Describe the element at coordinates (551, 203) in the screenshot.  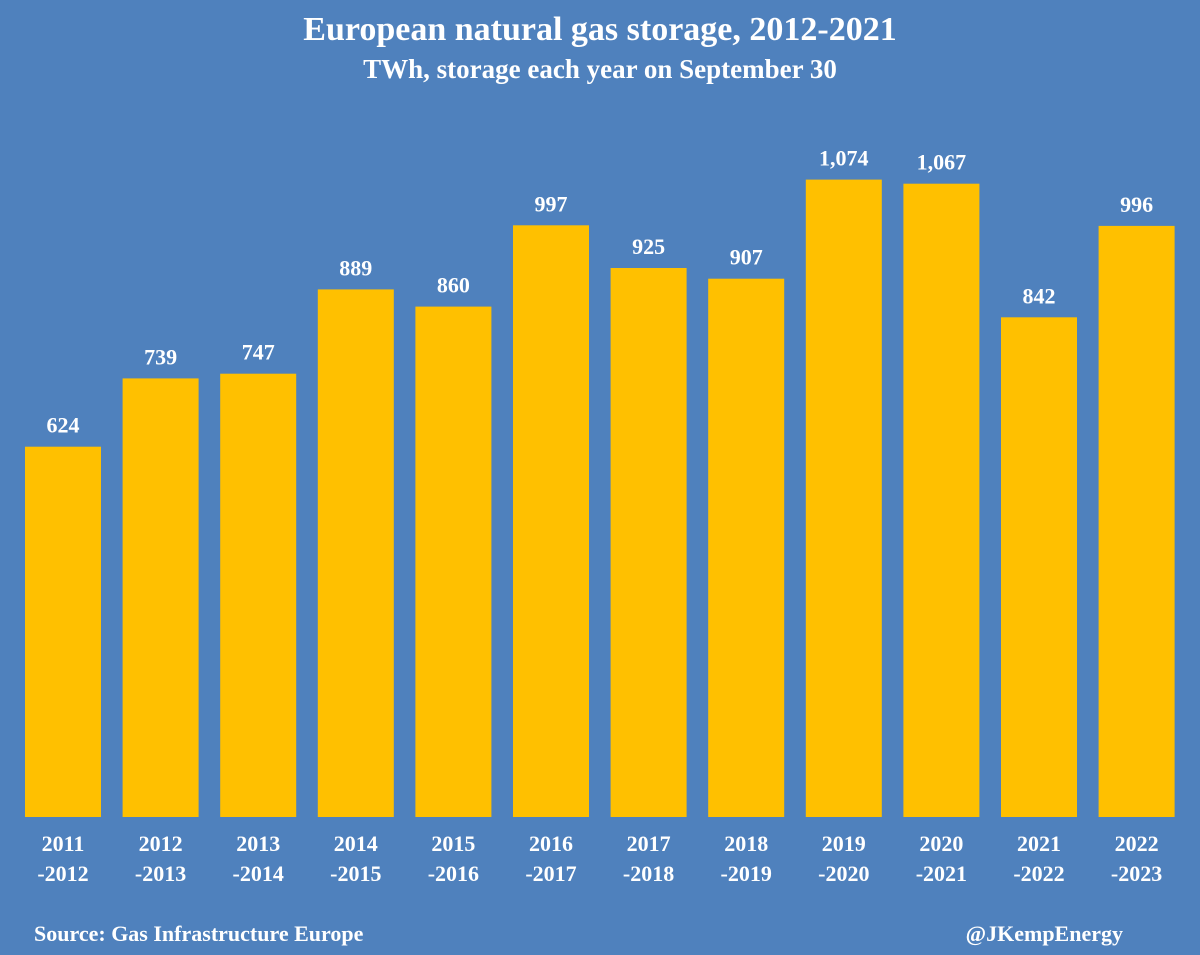
I see `data-label-5: 997` at that location.